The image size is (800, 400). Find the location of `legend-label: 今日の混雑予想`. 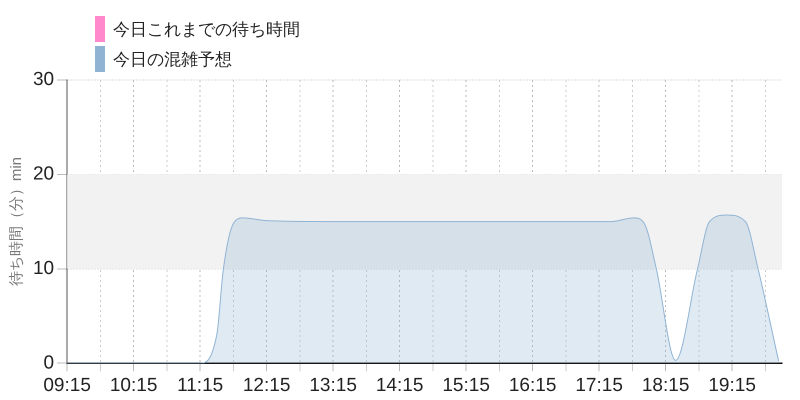

legend-label: 今日の混雑予想 is located at coordinates (172, 59).